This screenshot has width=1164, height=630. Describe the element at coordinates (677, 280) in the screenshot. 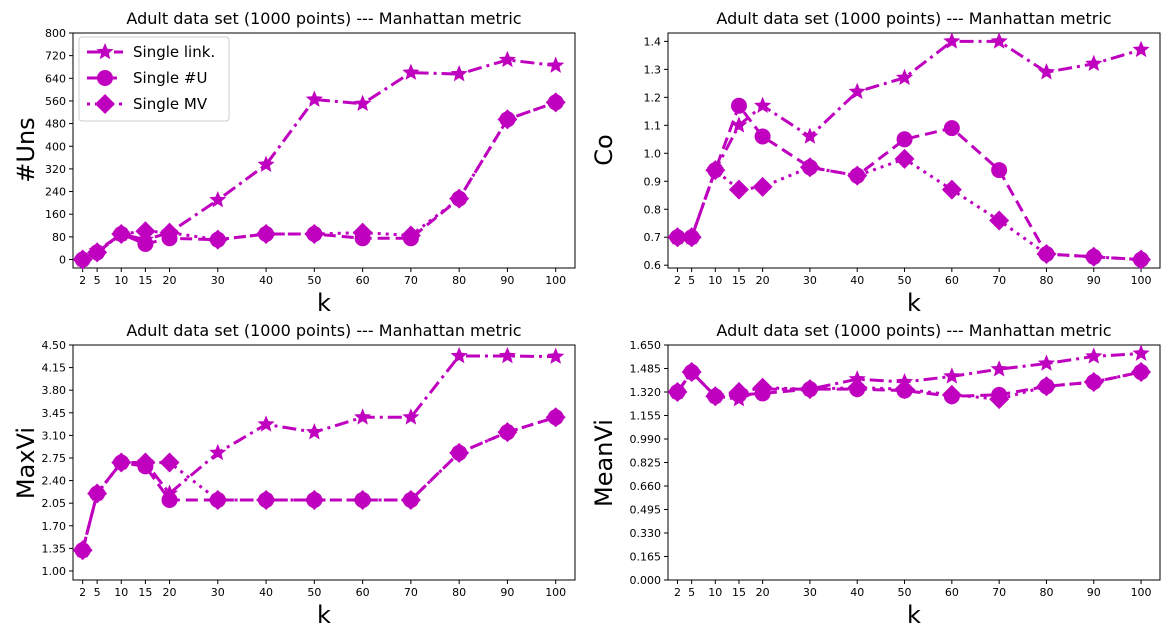

I see `x-tick-label: 2` at that location.